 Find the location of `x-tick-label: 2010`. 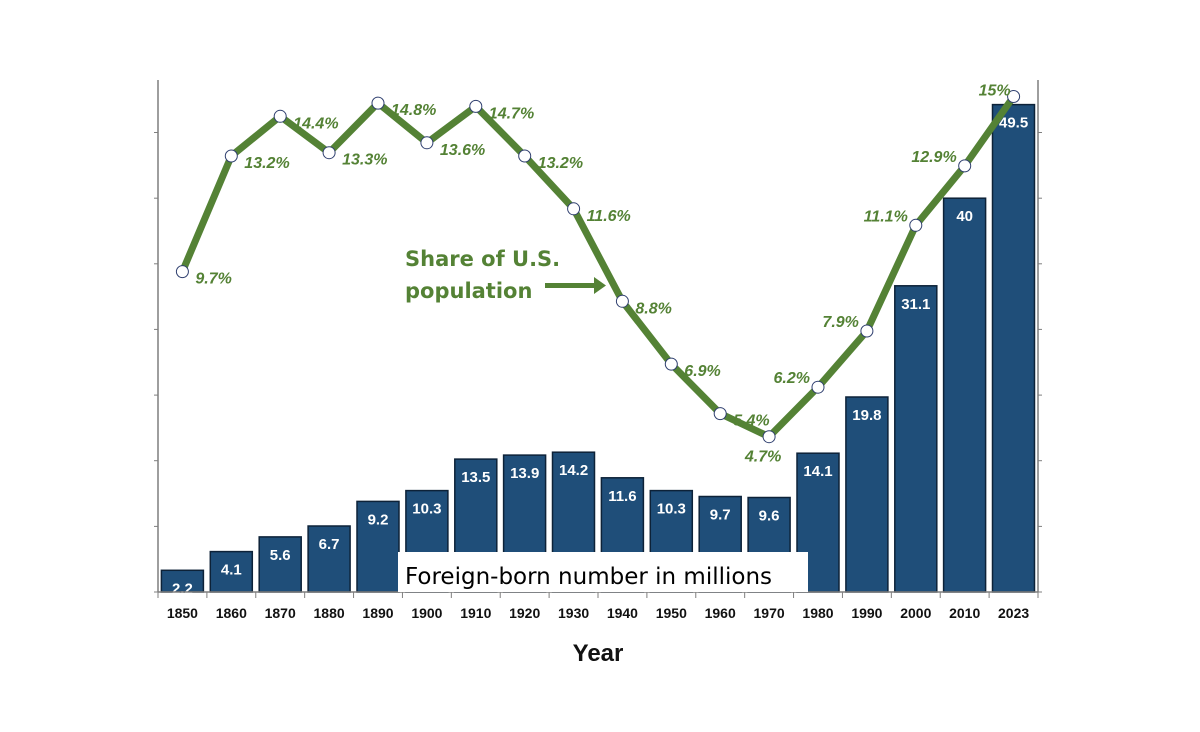

x-tick-label: 2010 is located at coordinates (964, 613).